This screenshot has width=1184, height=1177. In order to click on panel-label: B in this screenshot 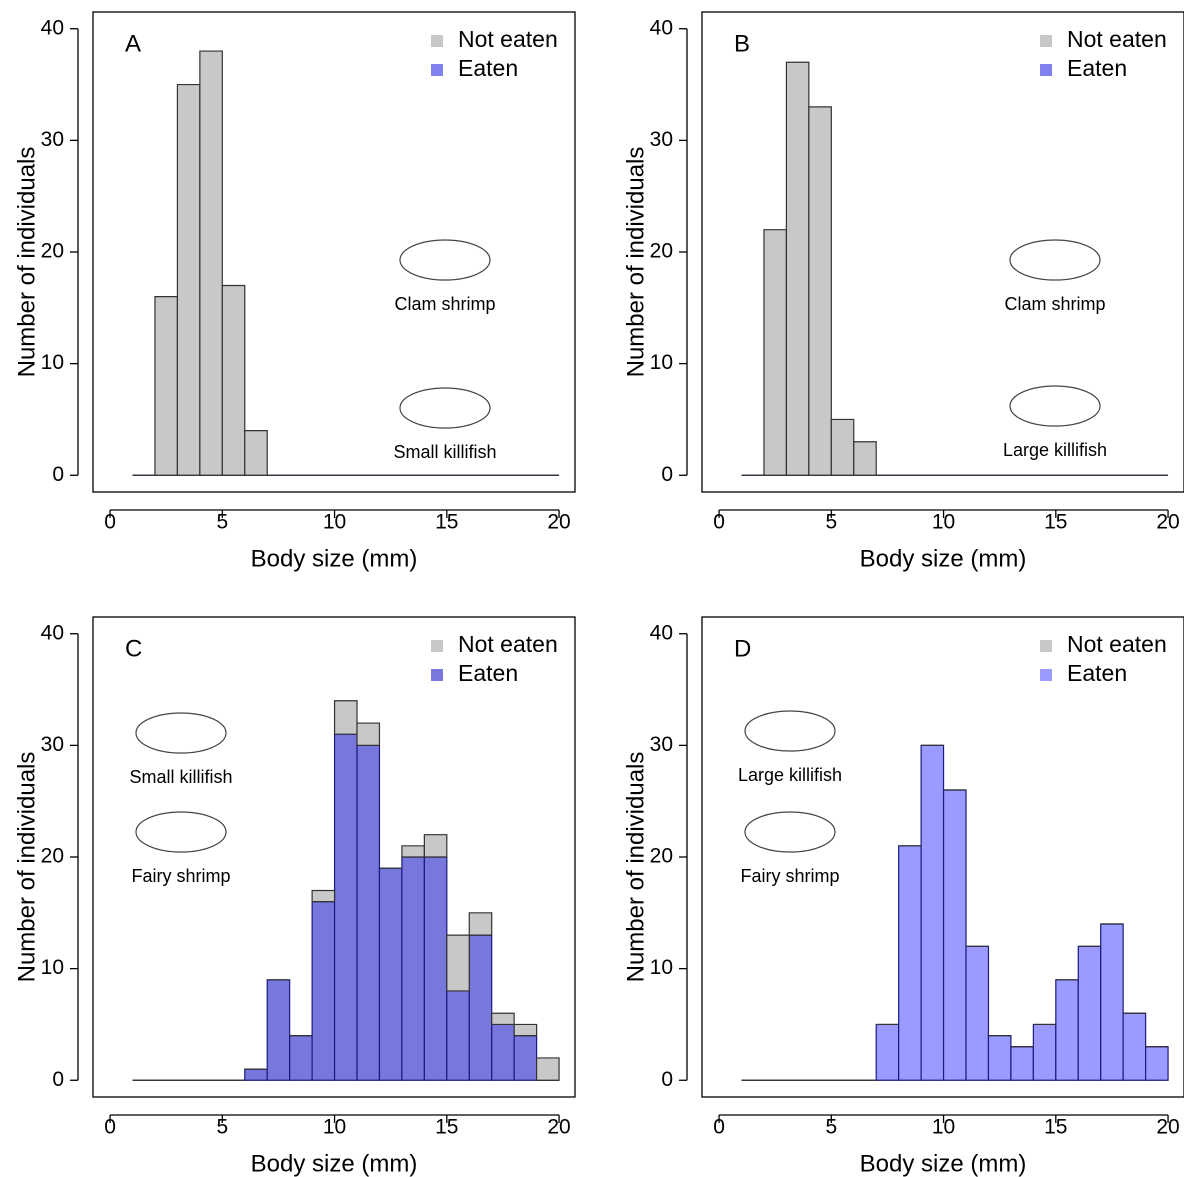, I will do `click(742, 43)`.